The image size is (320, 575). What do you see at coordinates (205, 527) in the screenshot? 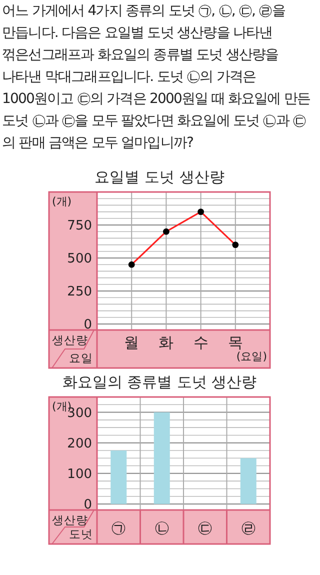
I see `x-tick-label: ㉢` at bounding box center [205, 527].